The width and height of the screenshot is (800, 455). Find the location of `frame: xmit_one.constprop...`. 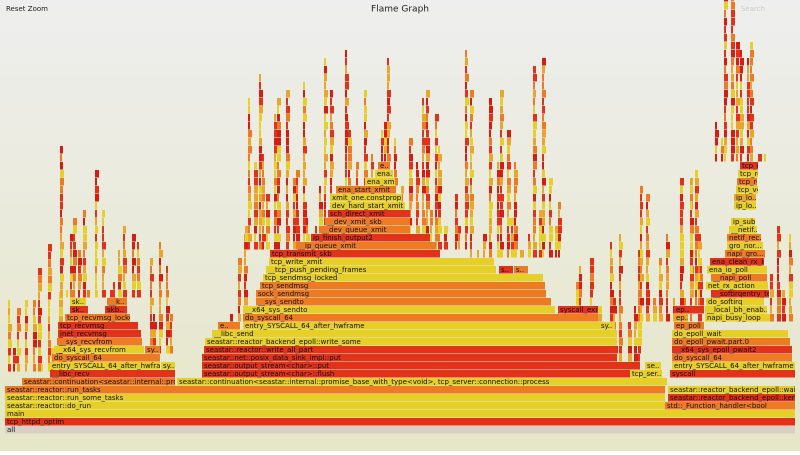

frame: xmit_one.constprop... is located at coordinates (369, 198).